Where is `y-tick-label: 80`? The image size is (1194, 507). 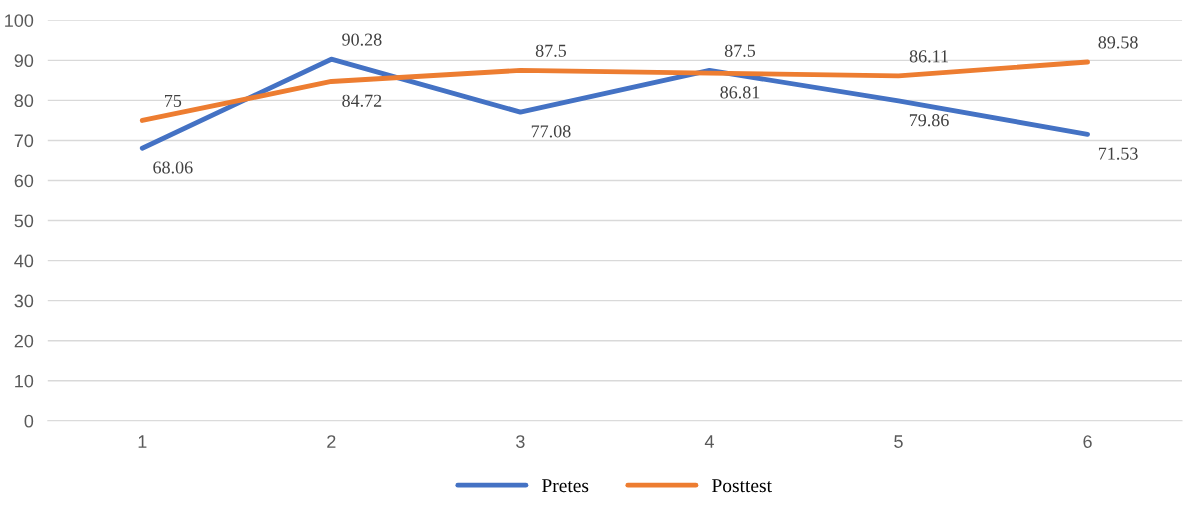 y-tick-label: 80 is located at coordinates (24, 101).